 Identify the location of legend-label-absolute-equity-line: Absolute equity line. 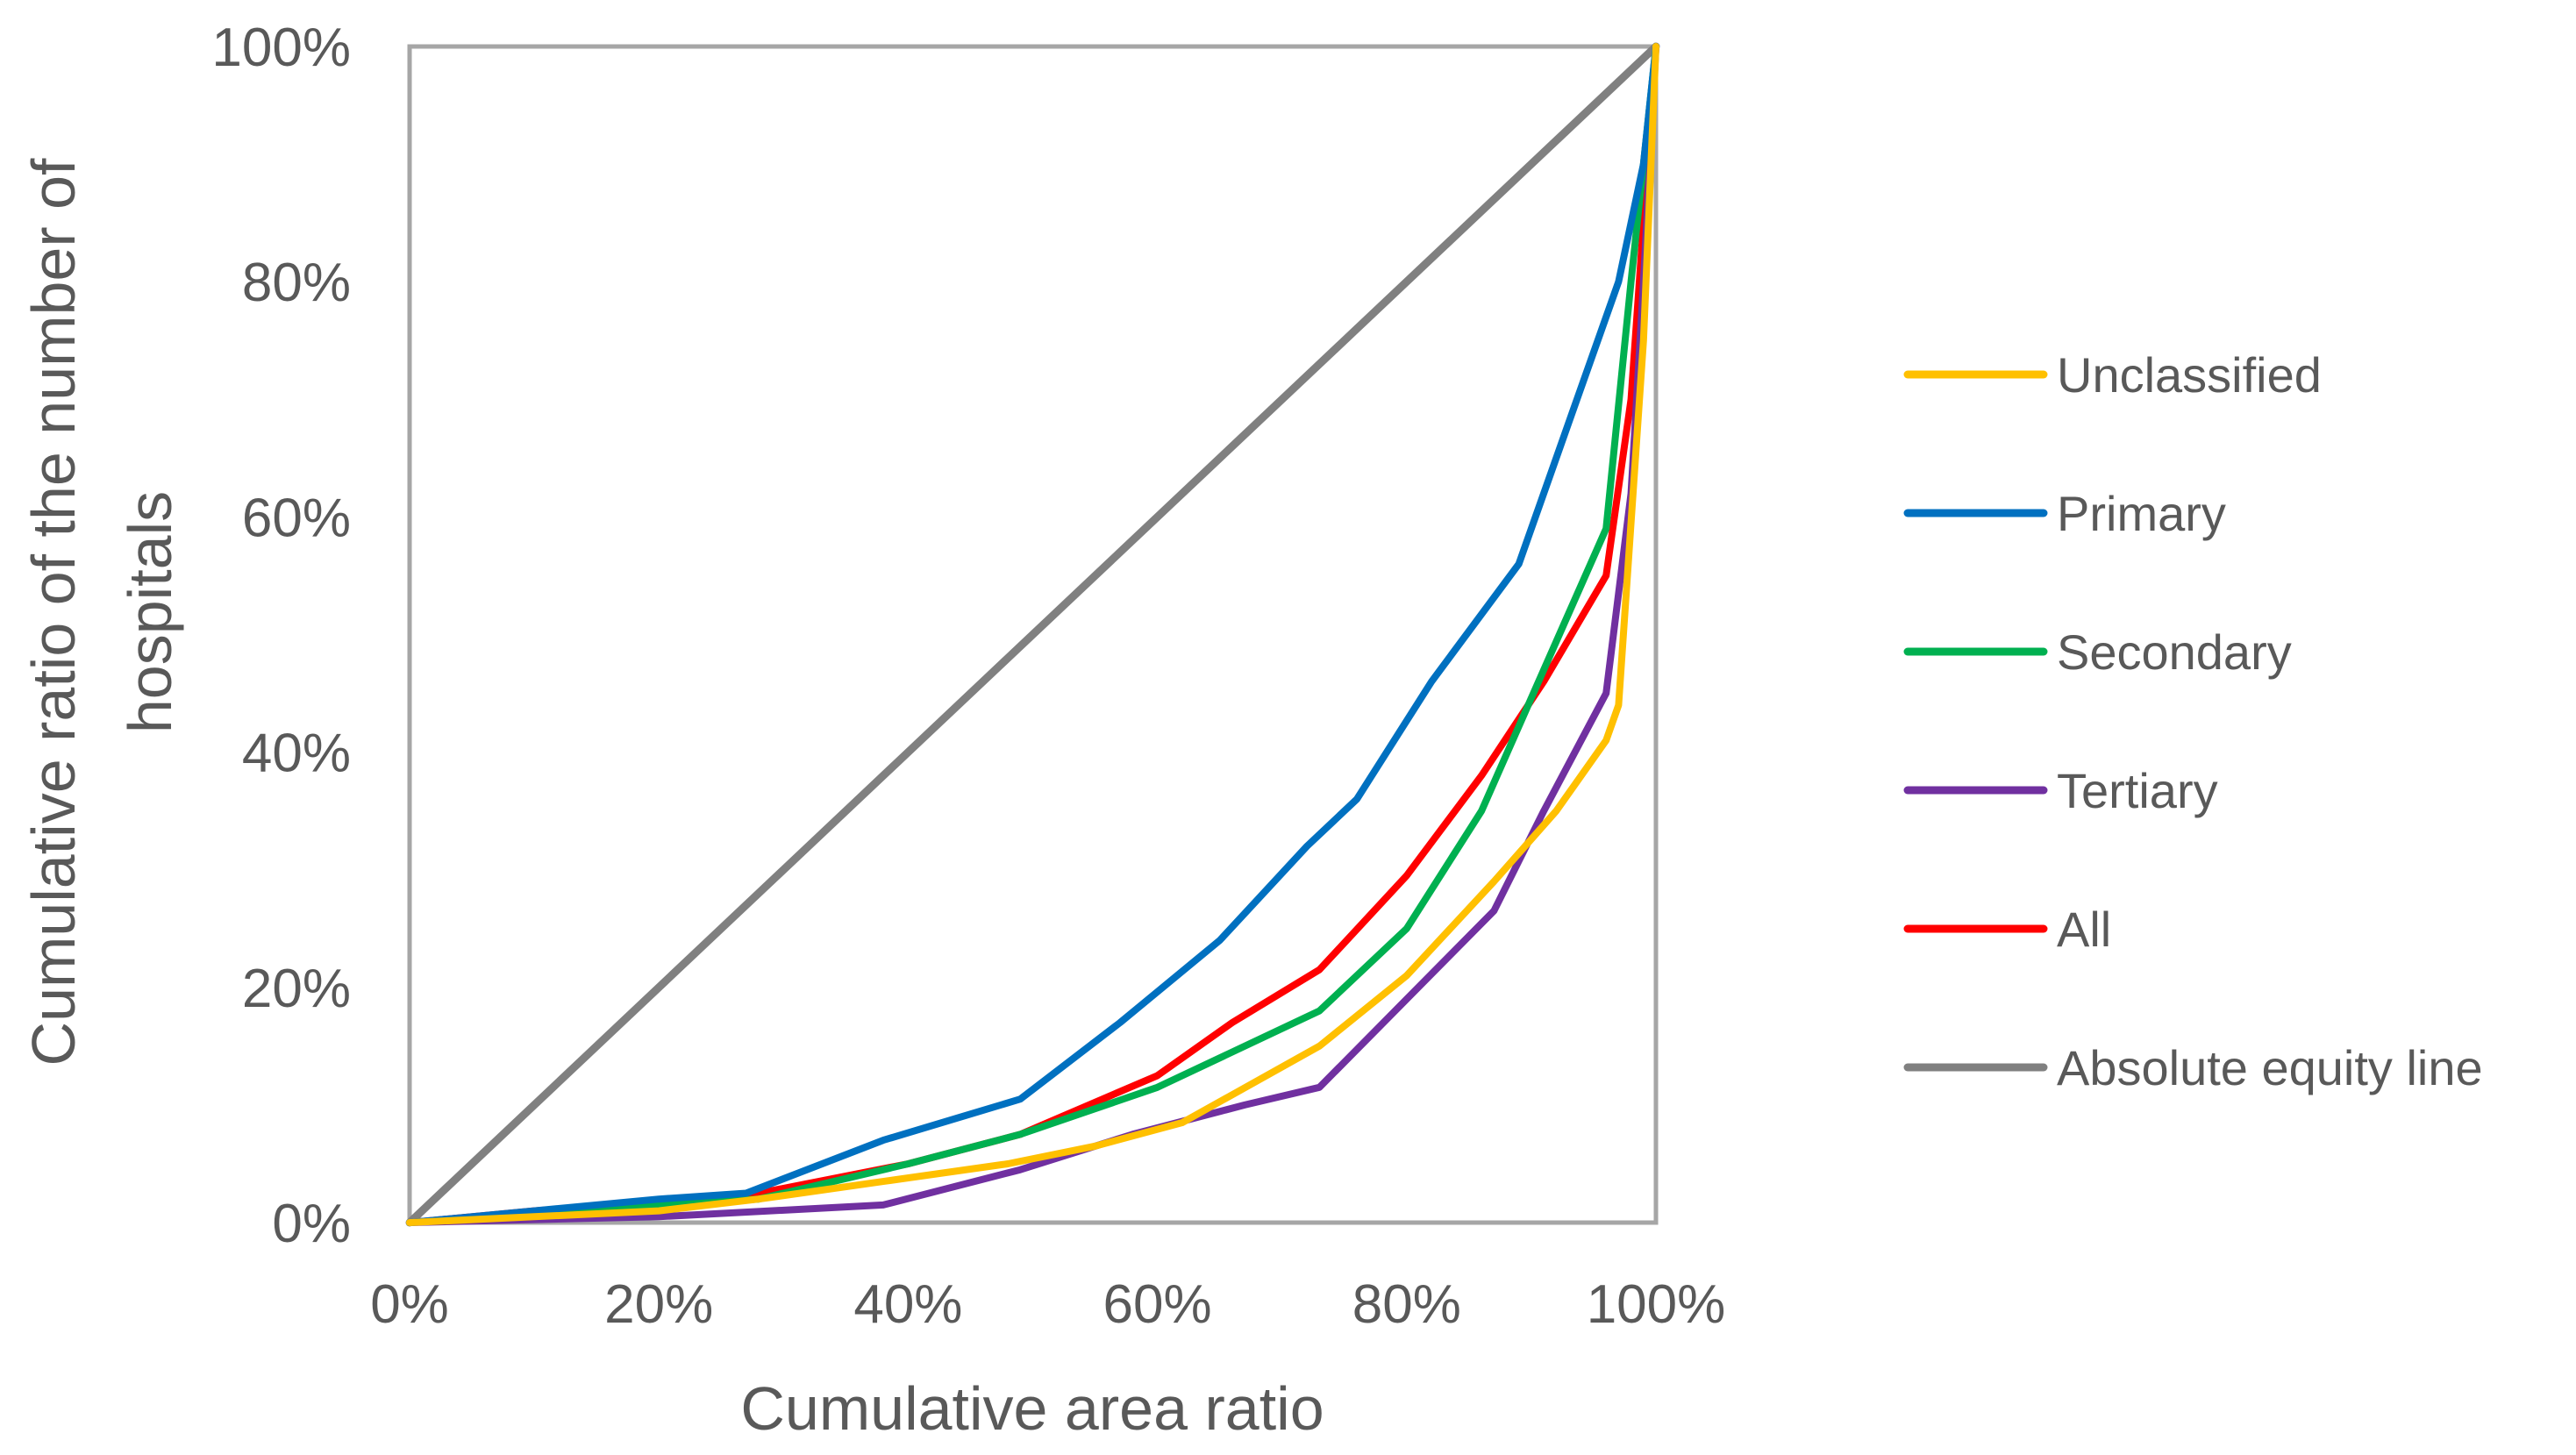
(2270, 1067).